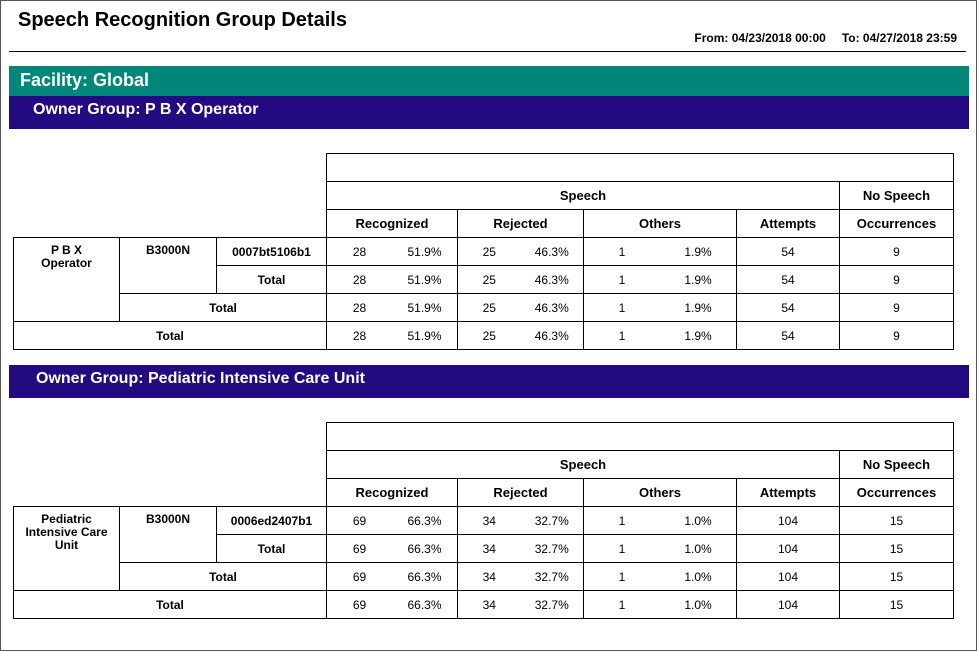  Describe the element at coordinates (271, 251) in the screenshot. I see `device-serial: 0007bt5106b1` at that location.